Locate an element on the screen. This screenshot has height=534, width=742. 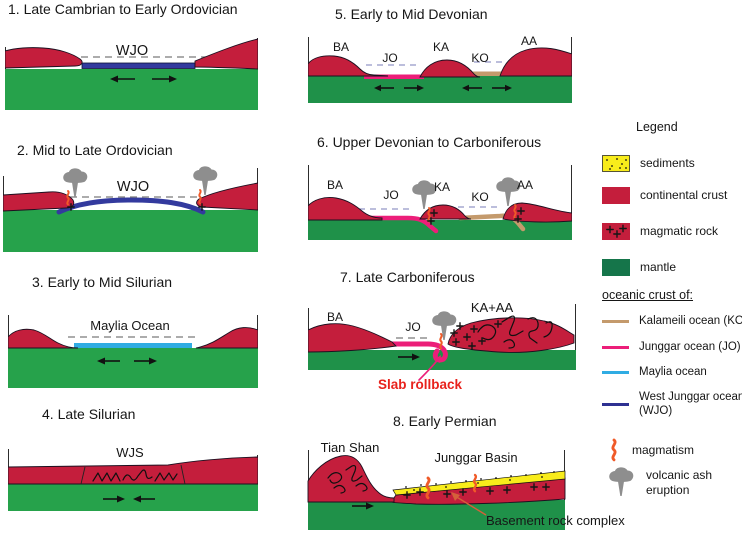
panel-3-diagram: Maylia Ocean is located at coordinates (133, 351).